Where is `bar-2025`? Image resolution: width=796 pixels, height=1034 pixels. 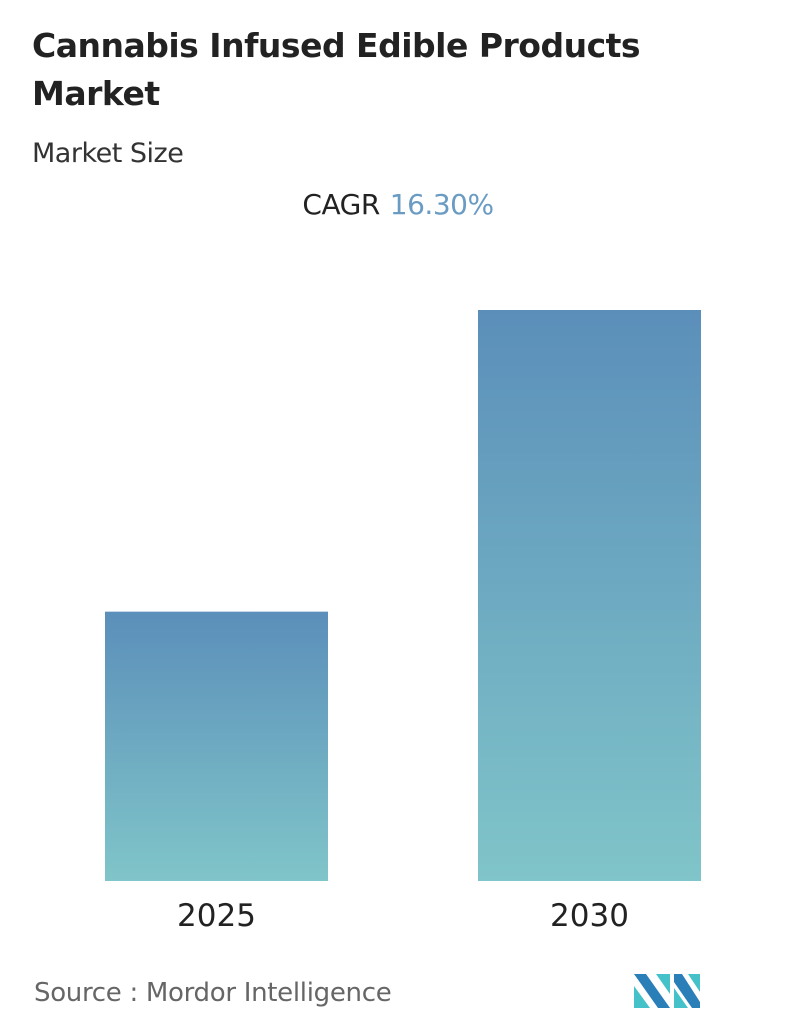
bar-2025 is located at coordinates (216, 746).